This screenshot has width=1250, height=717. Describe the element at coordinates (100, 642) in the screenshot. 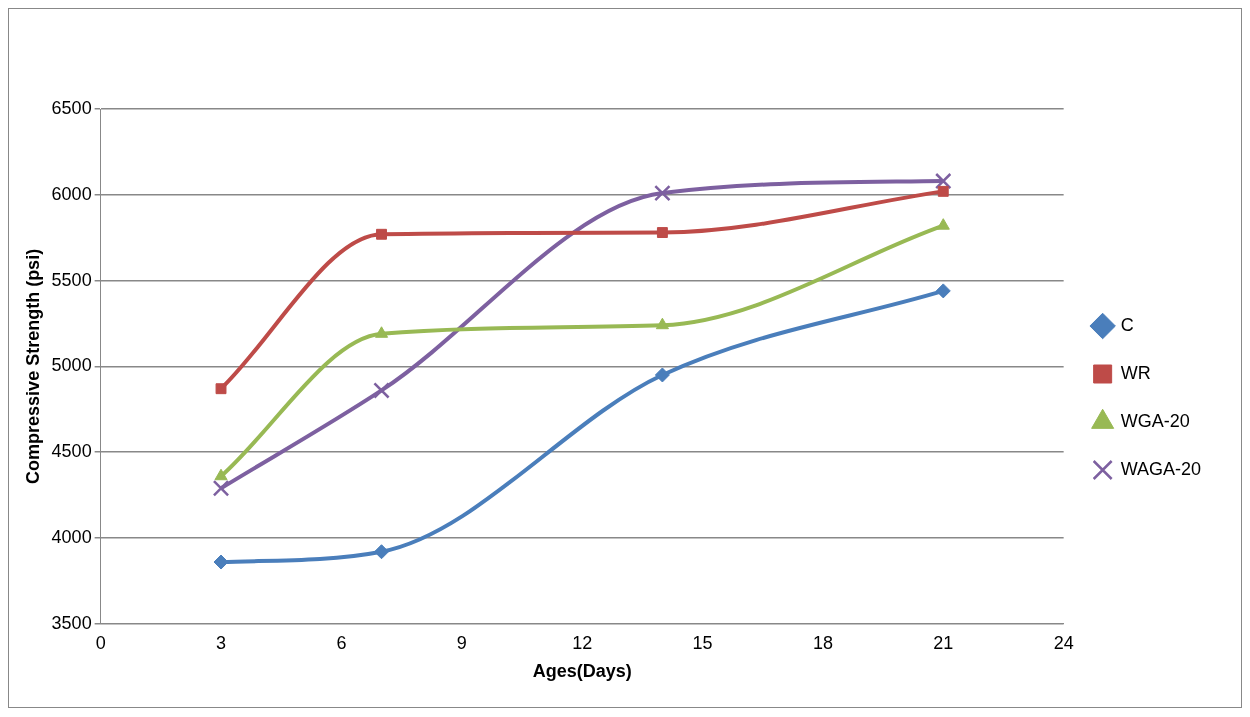

I see `x-tick-label: 0` at that location.